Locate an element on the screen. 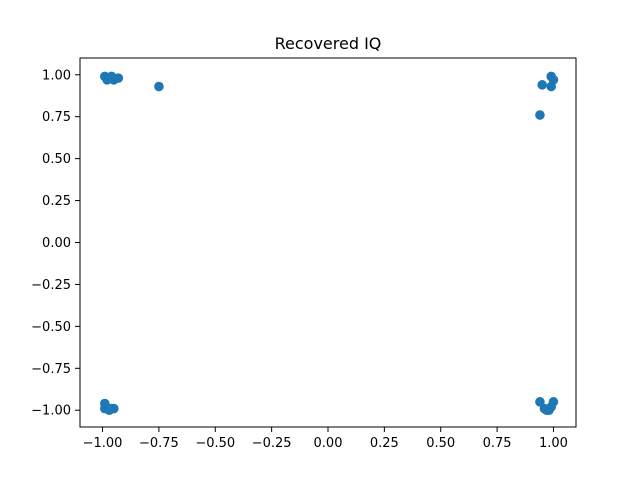 Image resolution: width=640 pixels, height=480 pixels. y-tick-label: 0.00 is located at coordinates (56, 243).